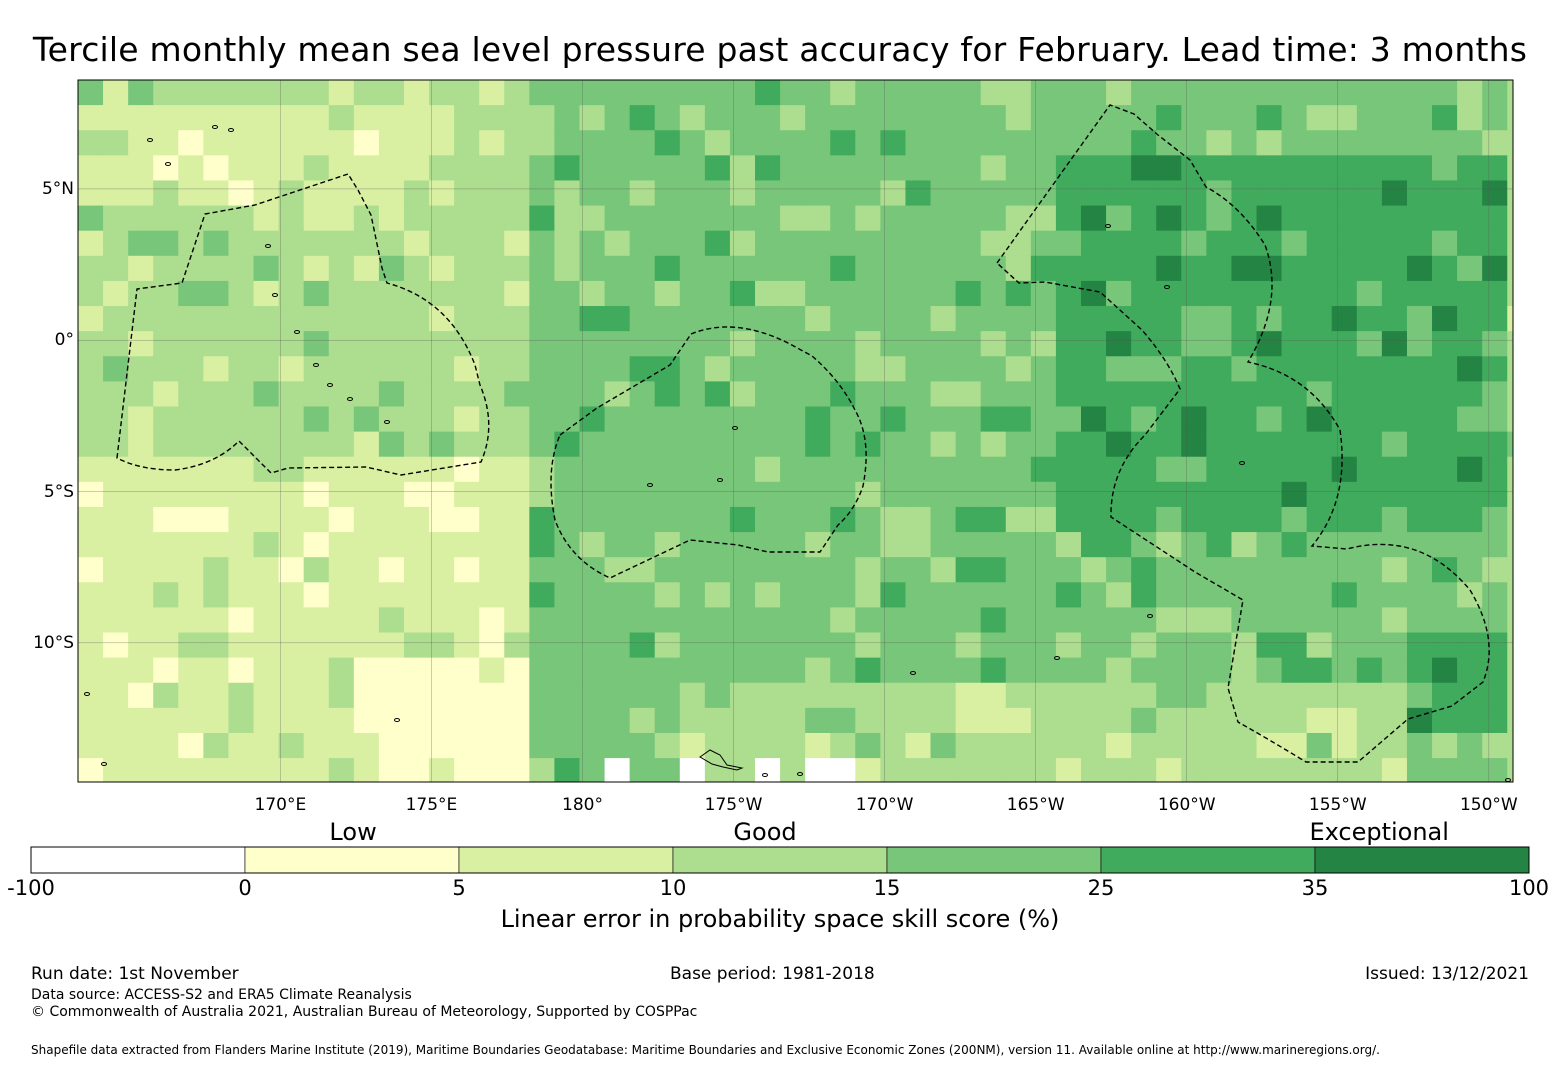 Image resolution: width=1560 pixels, height=1065 pixels. Describe the element at coordinates (780, 860) in the screenshot. I see `colorbar-outline` at that location.